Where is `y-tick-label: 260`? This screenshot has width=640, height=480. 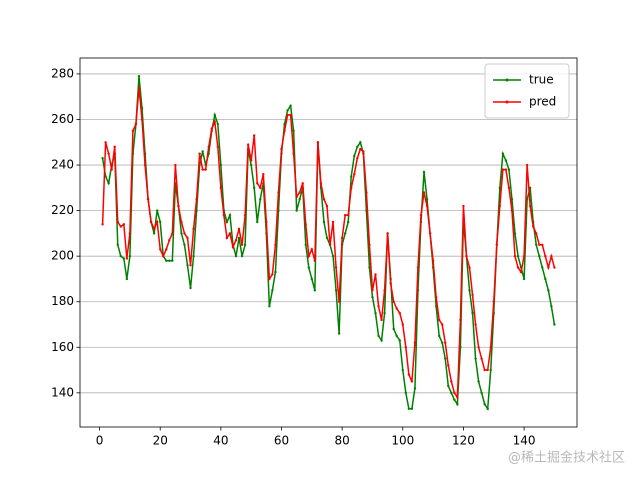
y-tick-label: 260 is located at coordinates (62, 119).